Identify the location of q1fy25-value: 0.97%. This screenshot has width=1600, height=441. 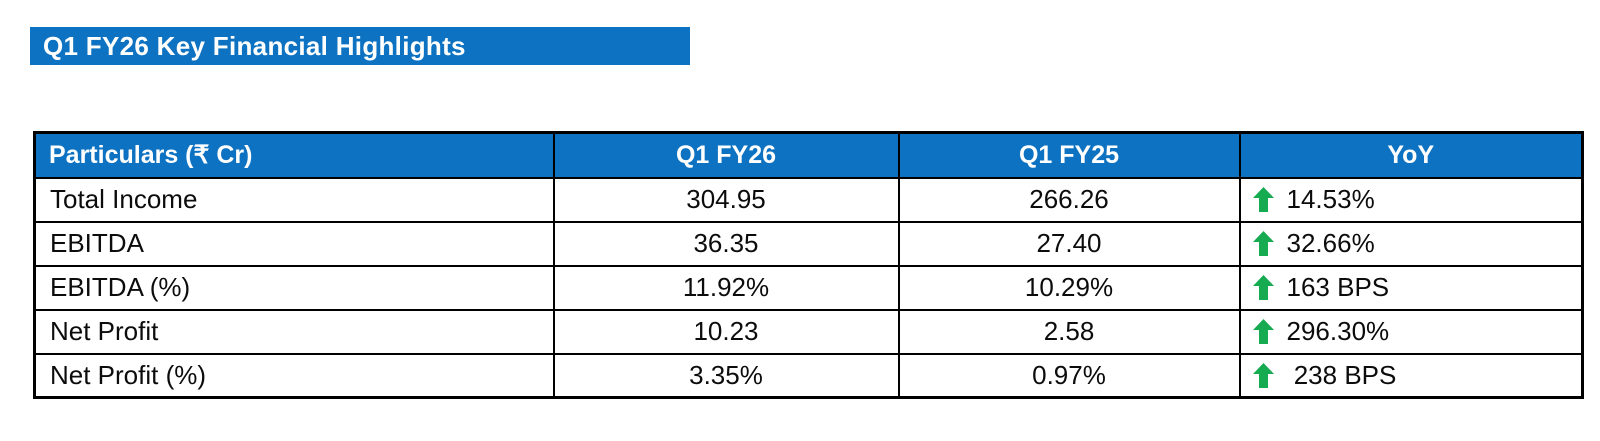
(1069, 375).